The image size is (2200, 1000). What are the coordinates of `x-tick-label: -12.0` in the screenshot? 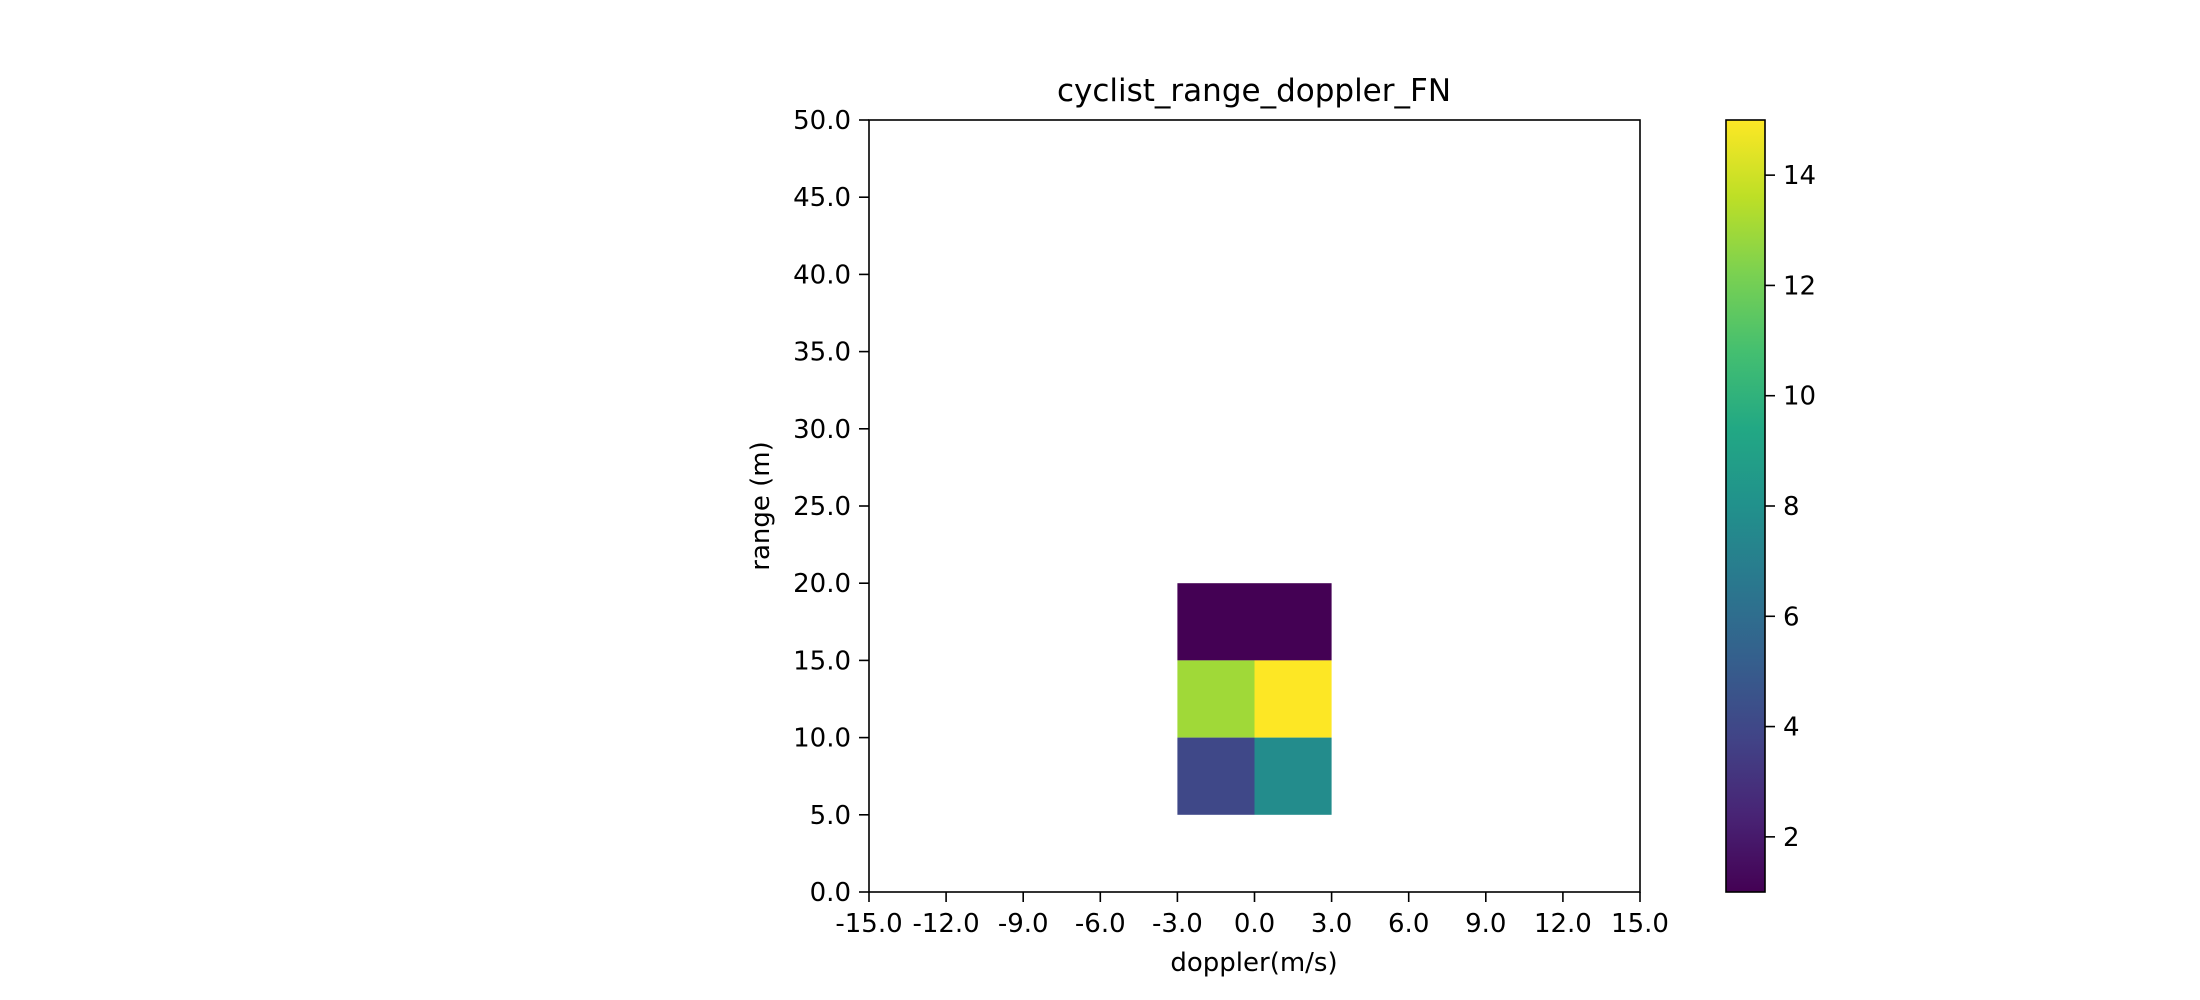 It's located at (945, 924).